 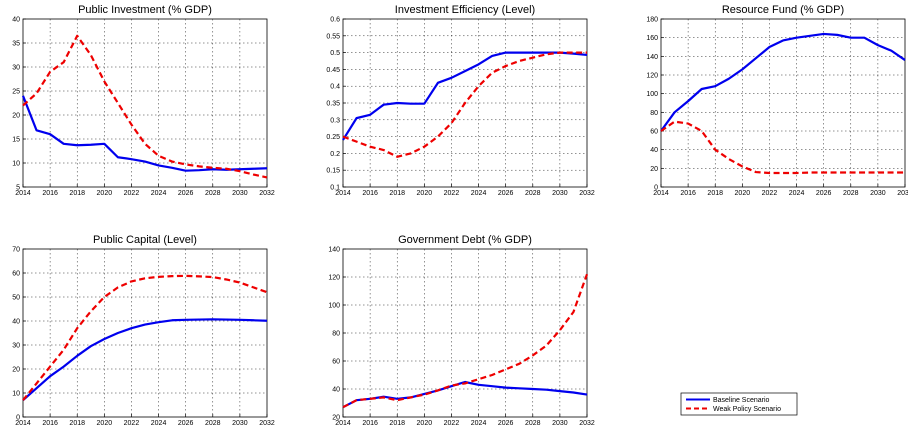 What do you see at coordinates (335, 87) in the screenshot?
I see `y-tick-label: 0.4` at bounding box center [335, 87].